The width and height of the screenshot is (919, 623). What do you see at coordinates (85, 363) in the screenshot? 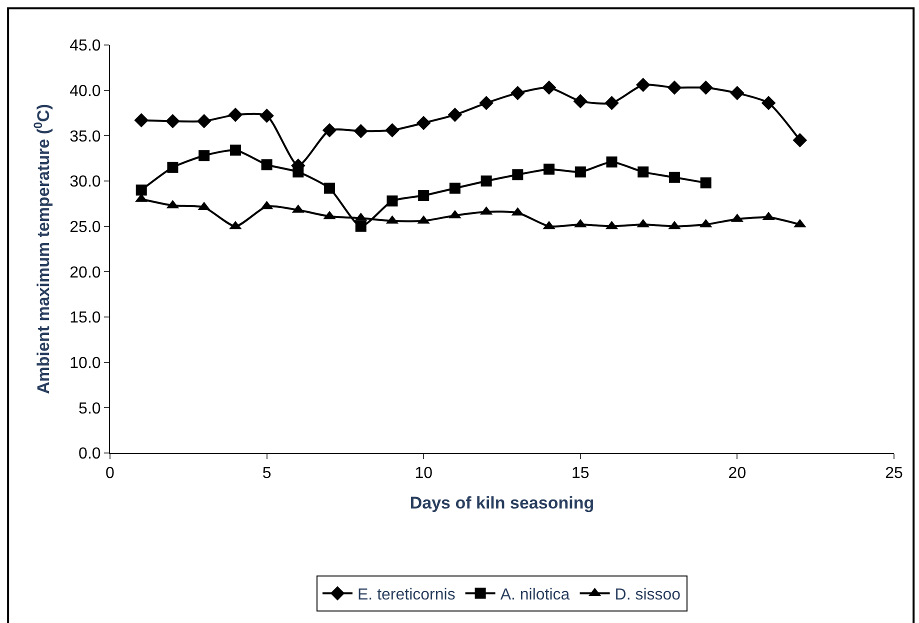
I see `y-tick-label: 10.0` at bounding box center [85, 363].